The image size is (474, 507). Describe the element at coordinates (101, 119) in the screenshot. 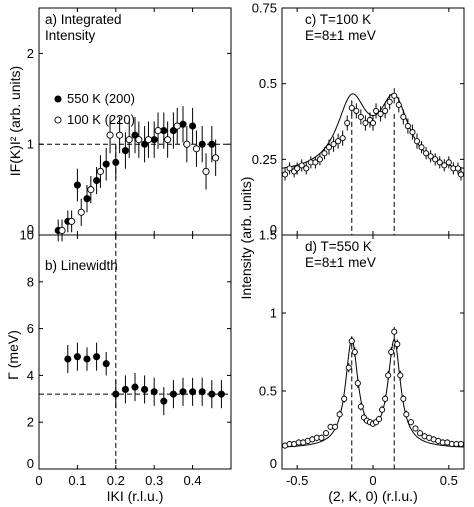

I see `legend-label: 100 K (220)` at that location.